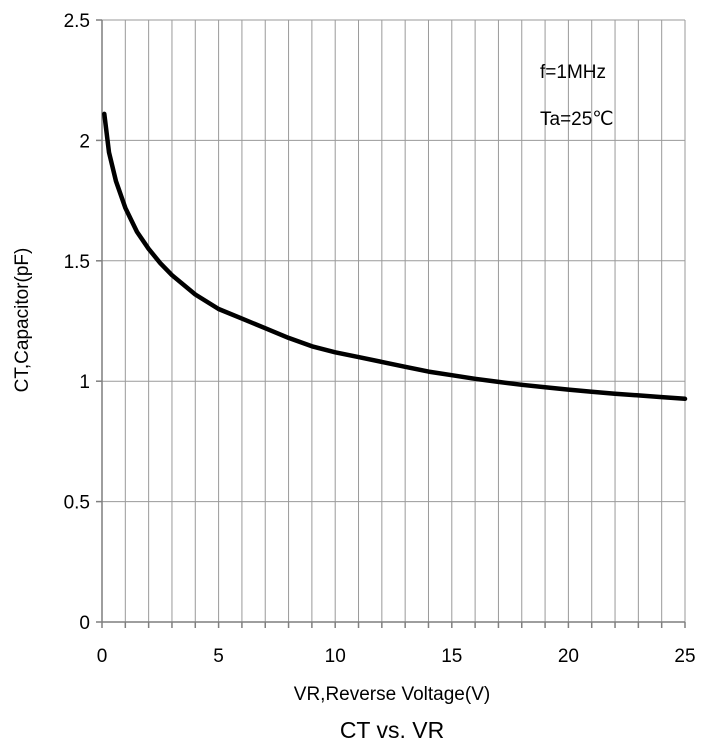  Describe the element at coordinates (84, 141) in the screenshot. I see `y-tick-label: 2` at that location.